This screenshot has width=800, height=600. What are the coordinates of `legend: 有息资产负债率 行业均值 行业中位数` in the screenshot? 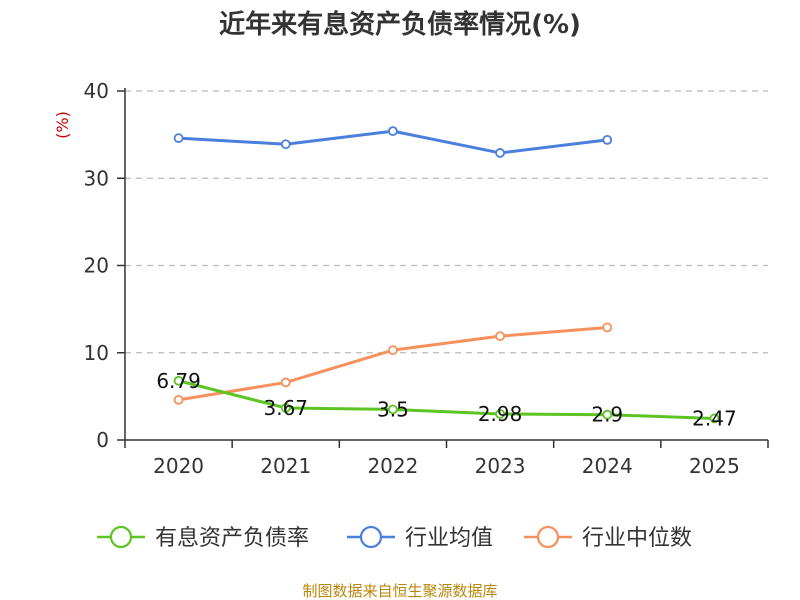 It's located at (394, 538).